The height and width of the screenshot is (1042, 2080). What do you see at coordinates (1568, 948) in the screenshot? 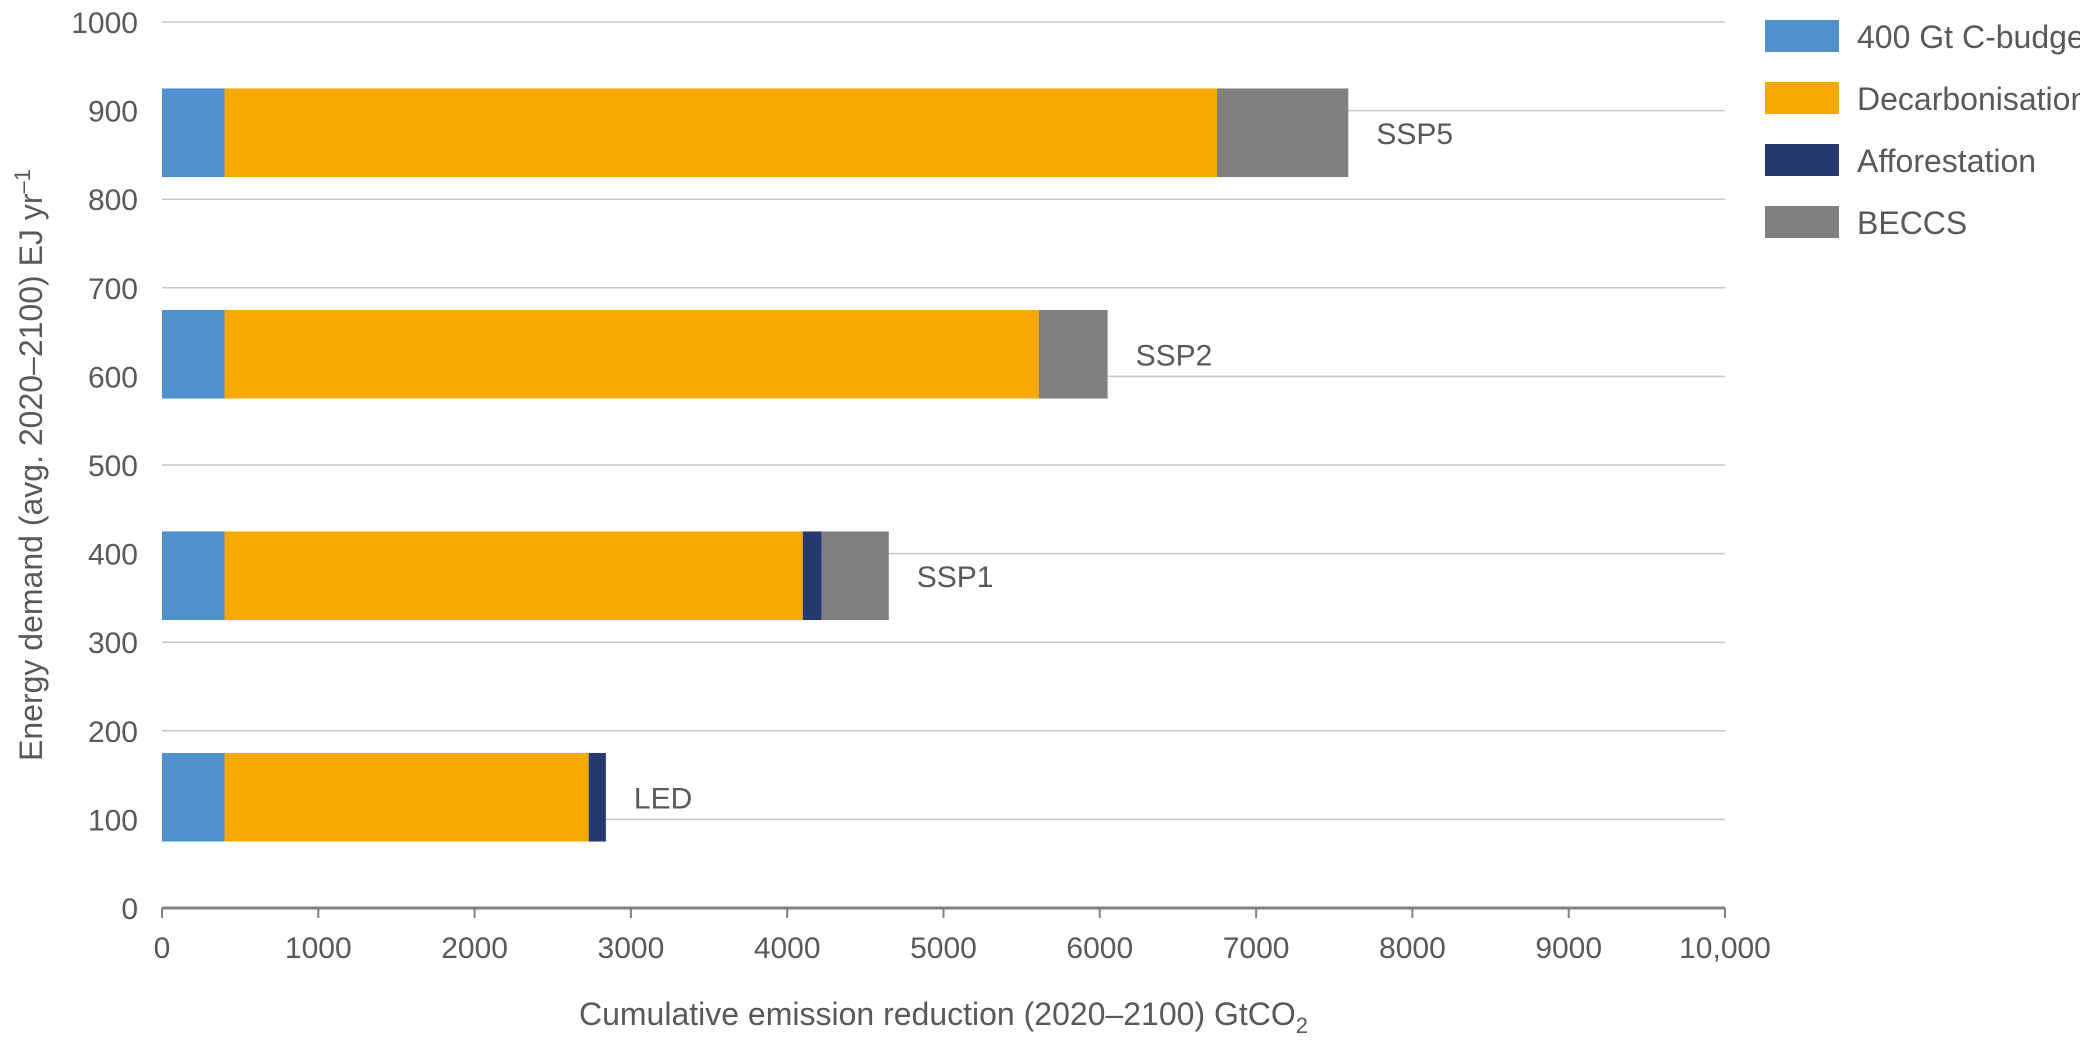
I see `x-tick-label-9000: 9000` at bounding box center [1568, 948].